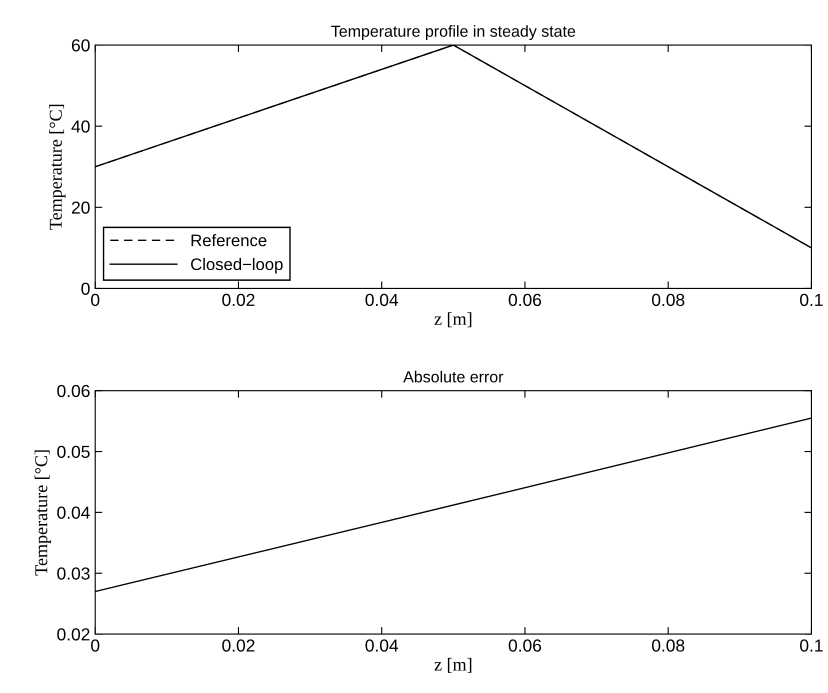 Image resolution: width=828 pixels, height=693 pixels. What do you see at coordinates (81, 45) in the screenshot?
I see `y-tick-label: 60` at bounding box center [81, 45].